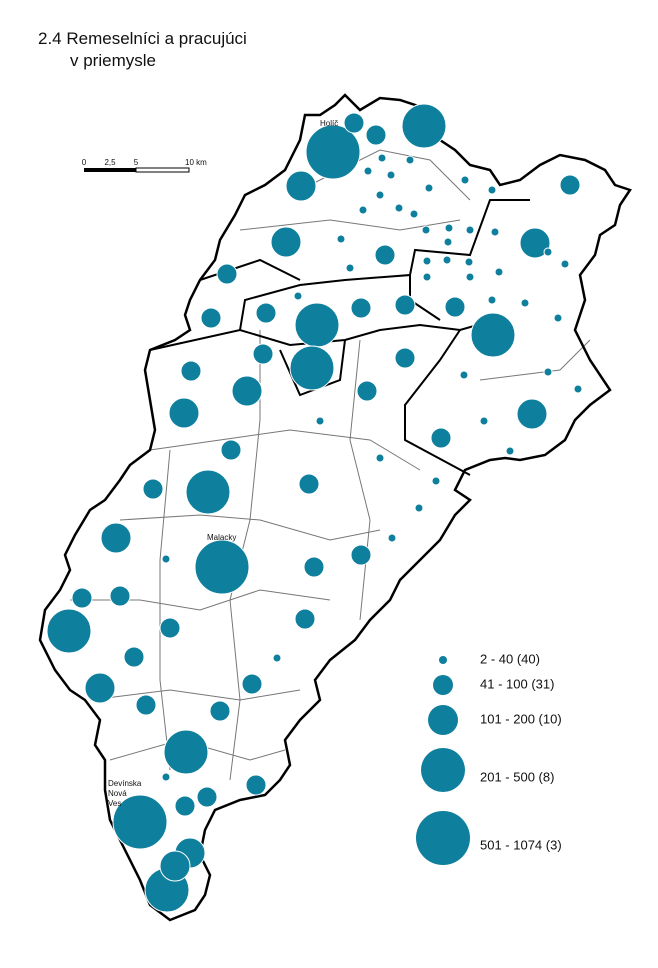 The width and height of the screenshot is (658, 968). What do you see at coordinates (84, 162) in the screenshot?
I see `scale-label: 0` at bounding box center [84, 162].